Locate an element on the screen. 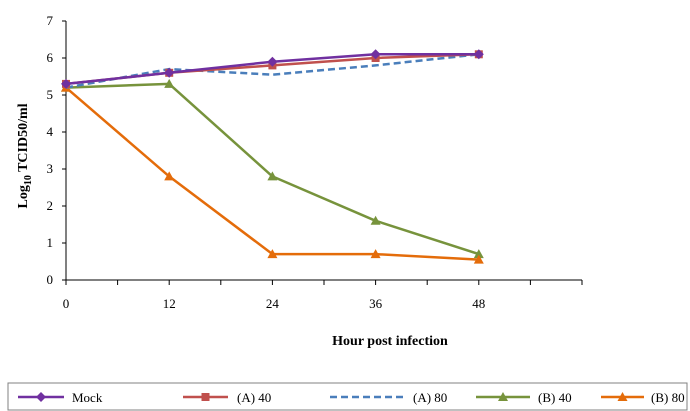 This screenshot has height=411, width=690. y-axis-ticks: 0 1 2 3 4 5 6 7 is located at coordinates (56, 150).